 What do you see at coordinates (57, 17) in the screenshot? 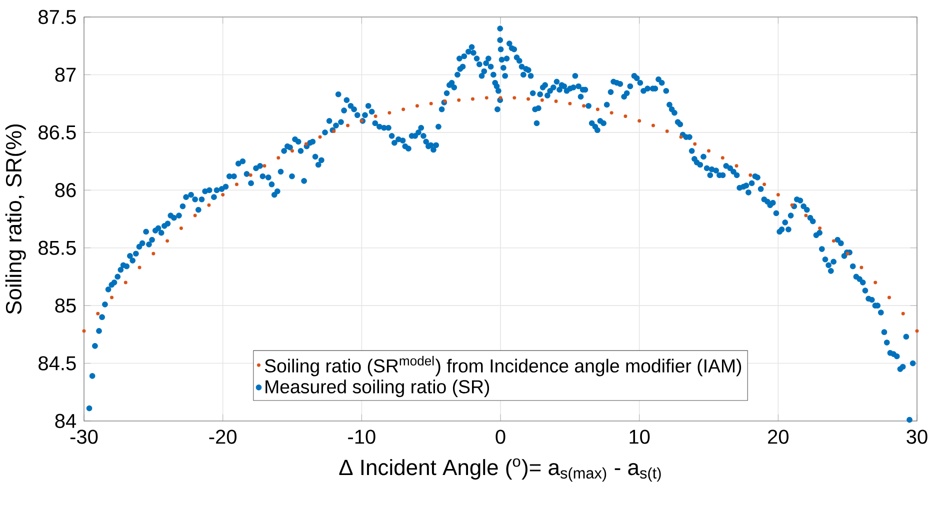
I see `y-tick-label: 87.5` at bounding box center [57, 17].